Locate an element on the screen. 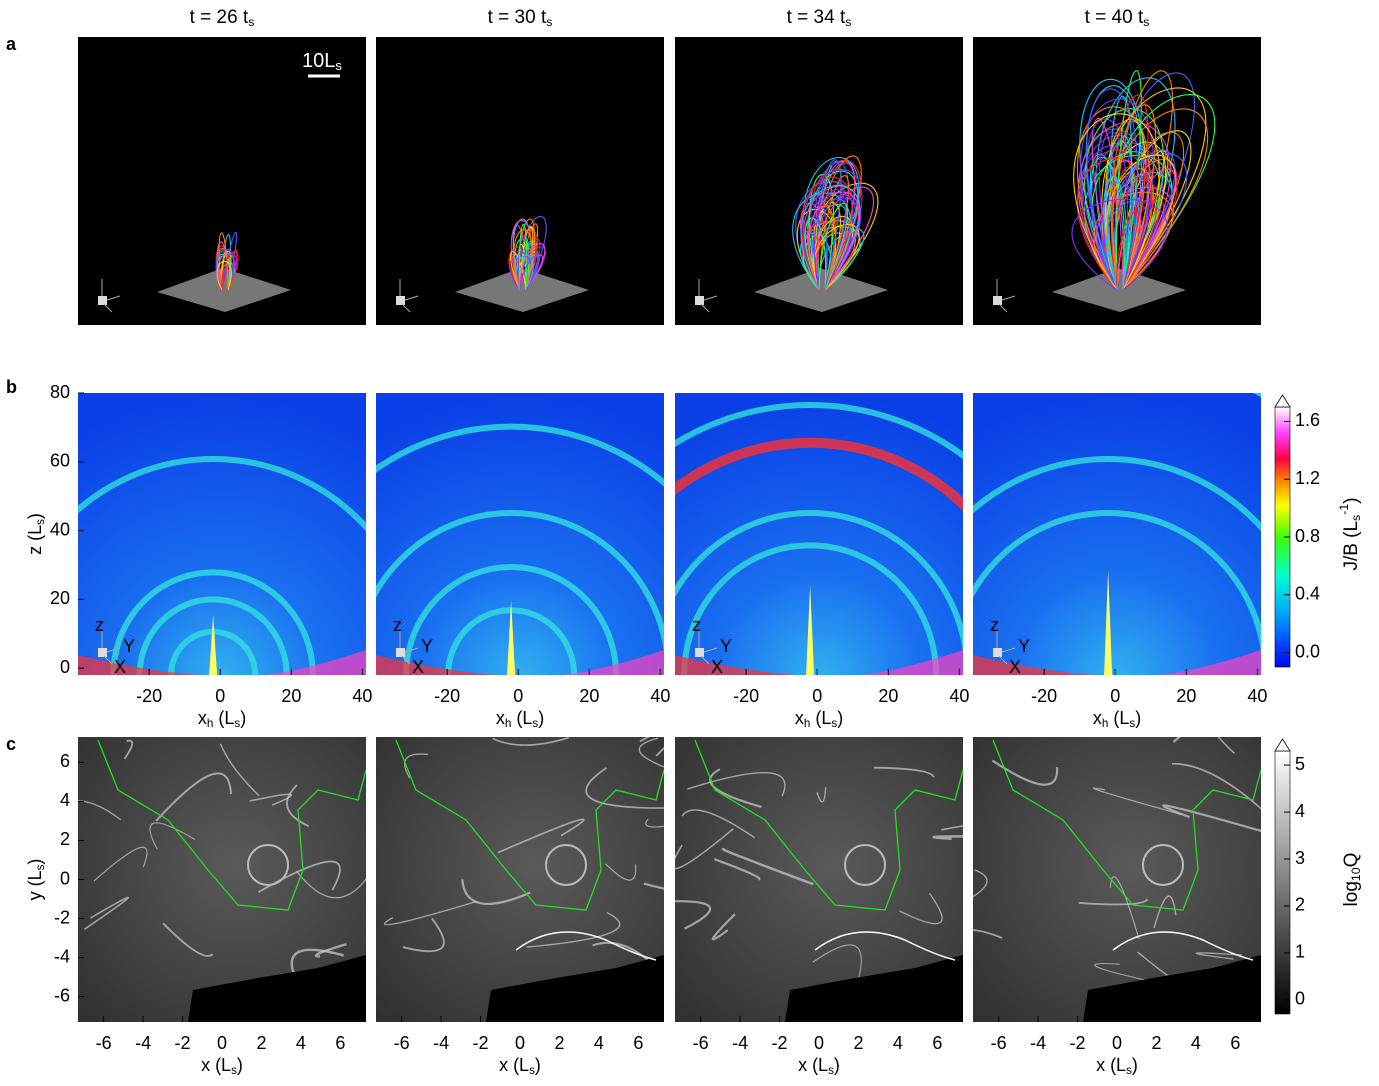 This screenshot has height=1086, width=1379. colorbar-tick-label: 0 is located at coordinates (1300, 999).